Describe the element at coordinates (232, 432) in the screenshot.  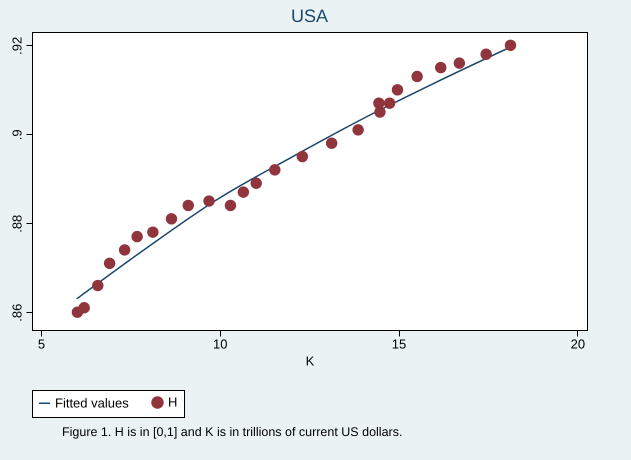
I see `caption: Figure 1. H is in [0,1] and K is in trillions of current US dollars.` at that location.